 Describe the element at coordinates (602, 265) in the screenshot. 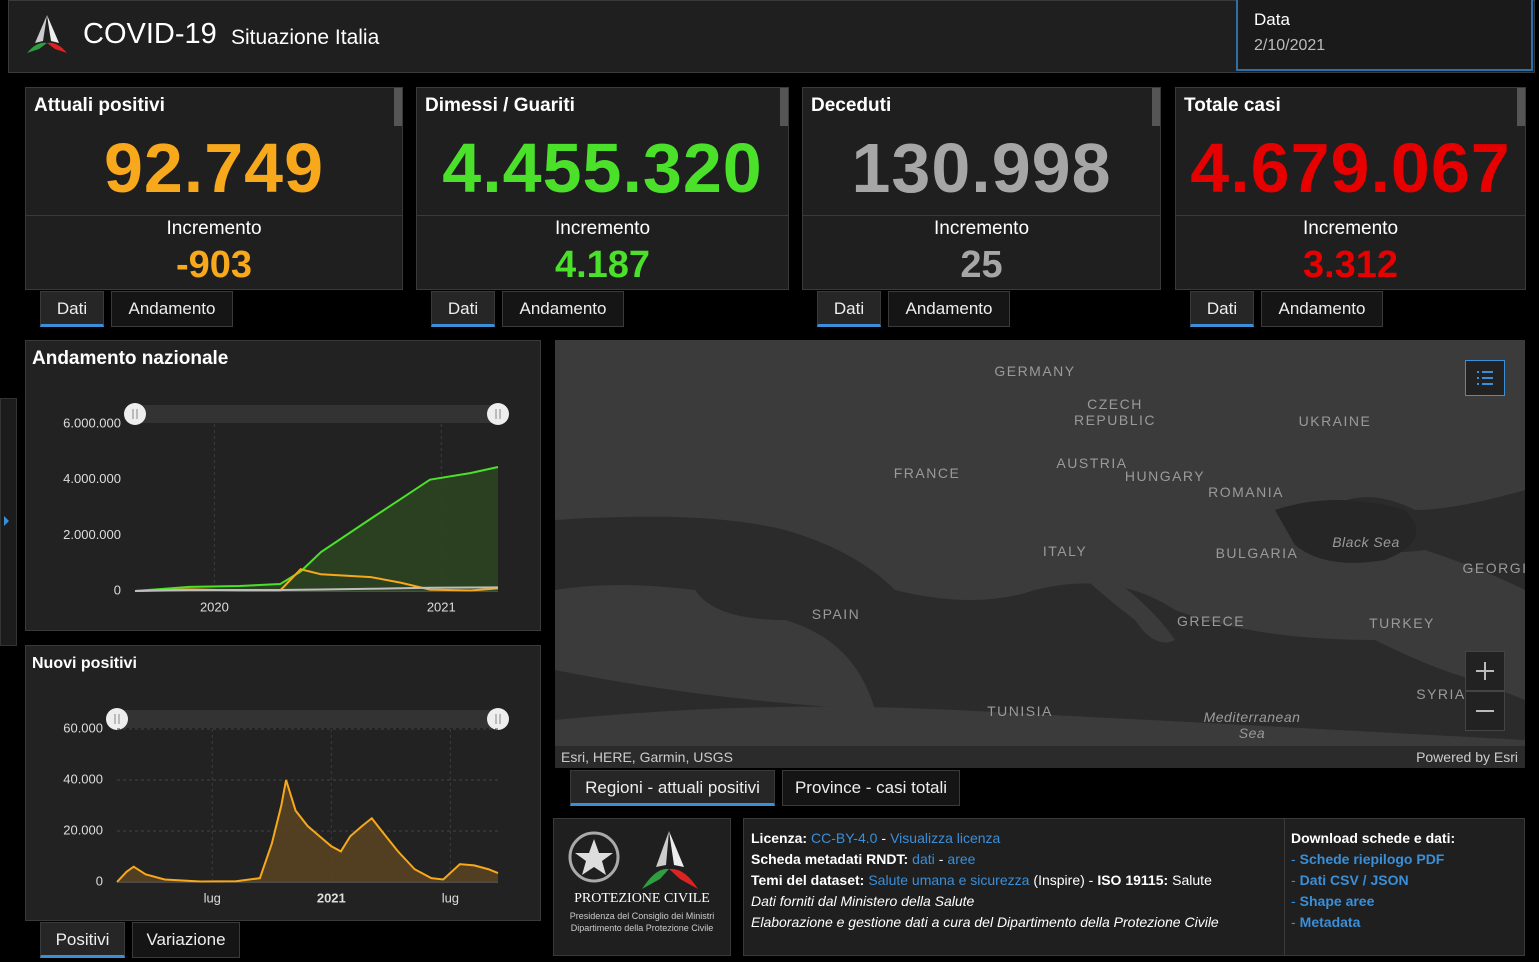

I see `increment-value: 4.187` at that location.